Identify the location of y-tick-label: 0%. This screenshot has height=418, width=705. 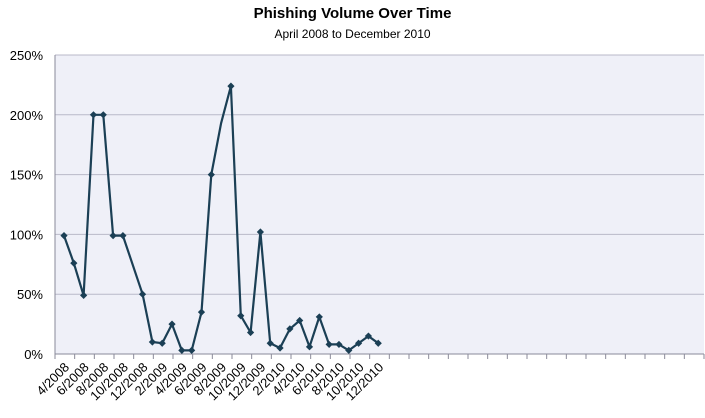
(33, 354).